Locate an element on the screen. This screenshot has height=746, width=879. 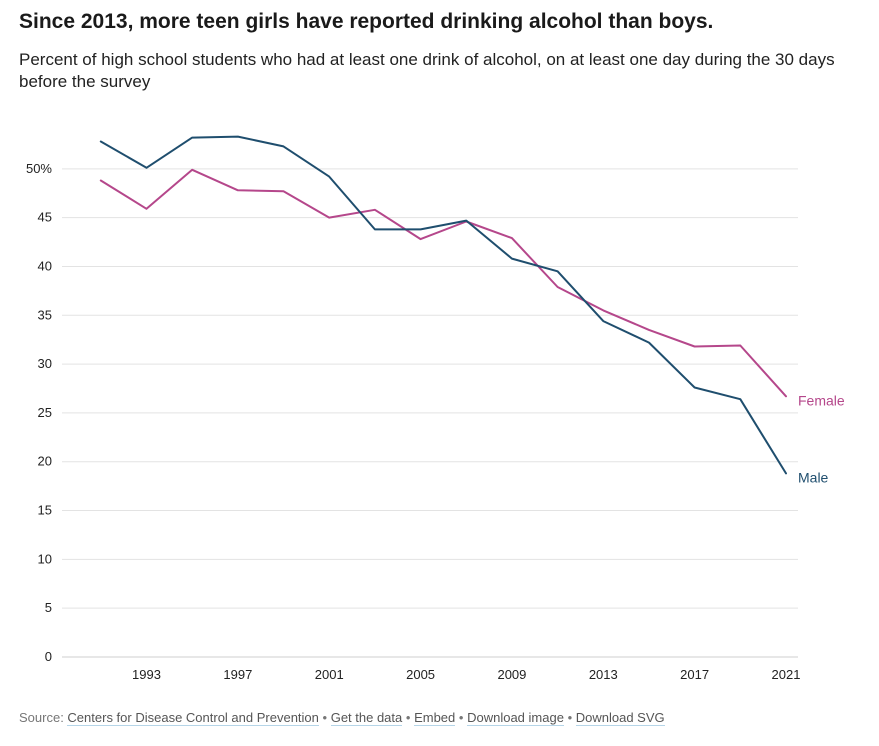
x-tick-label: 2009 is located at coordinates (511, 674).